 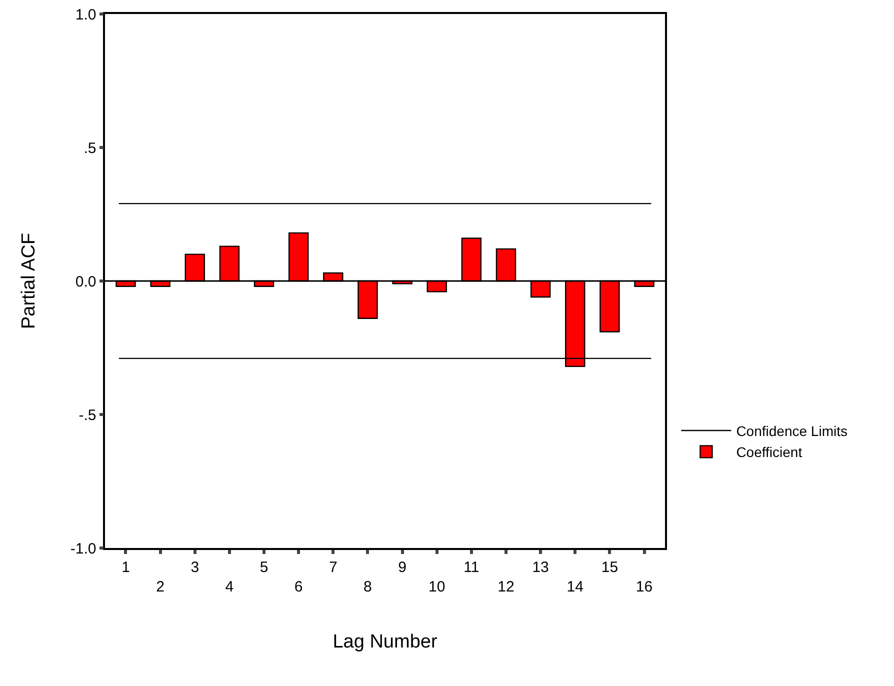 I want to click on x-tick-label: 2, so click(x=160, y=587).